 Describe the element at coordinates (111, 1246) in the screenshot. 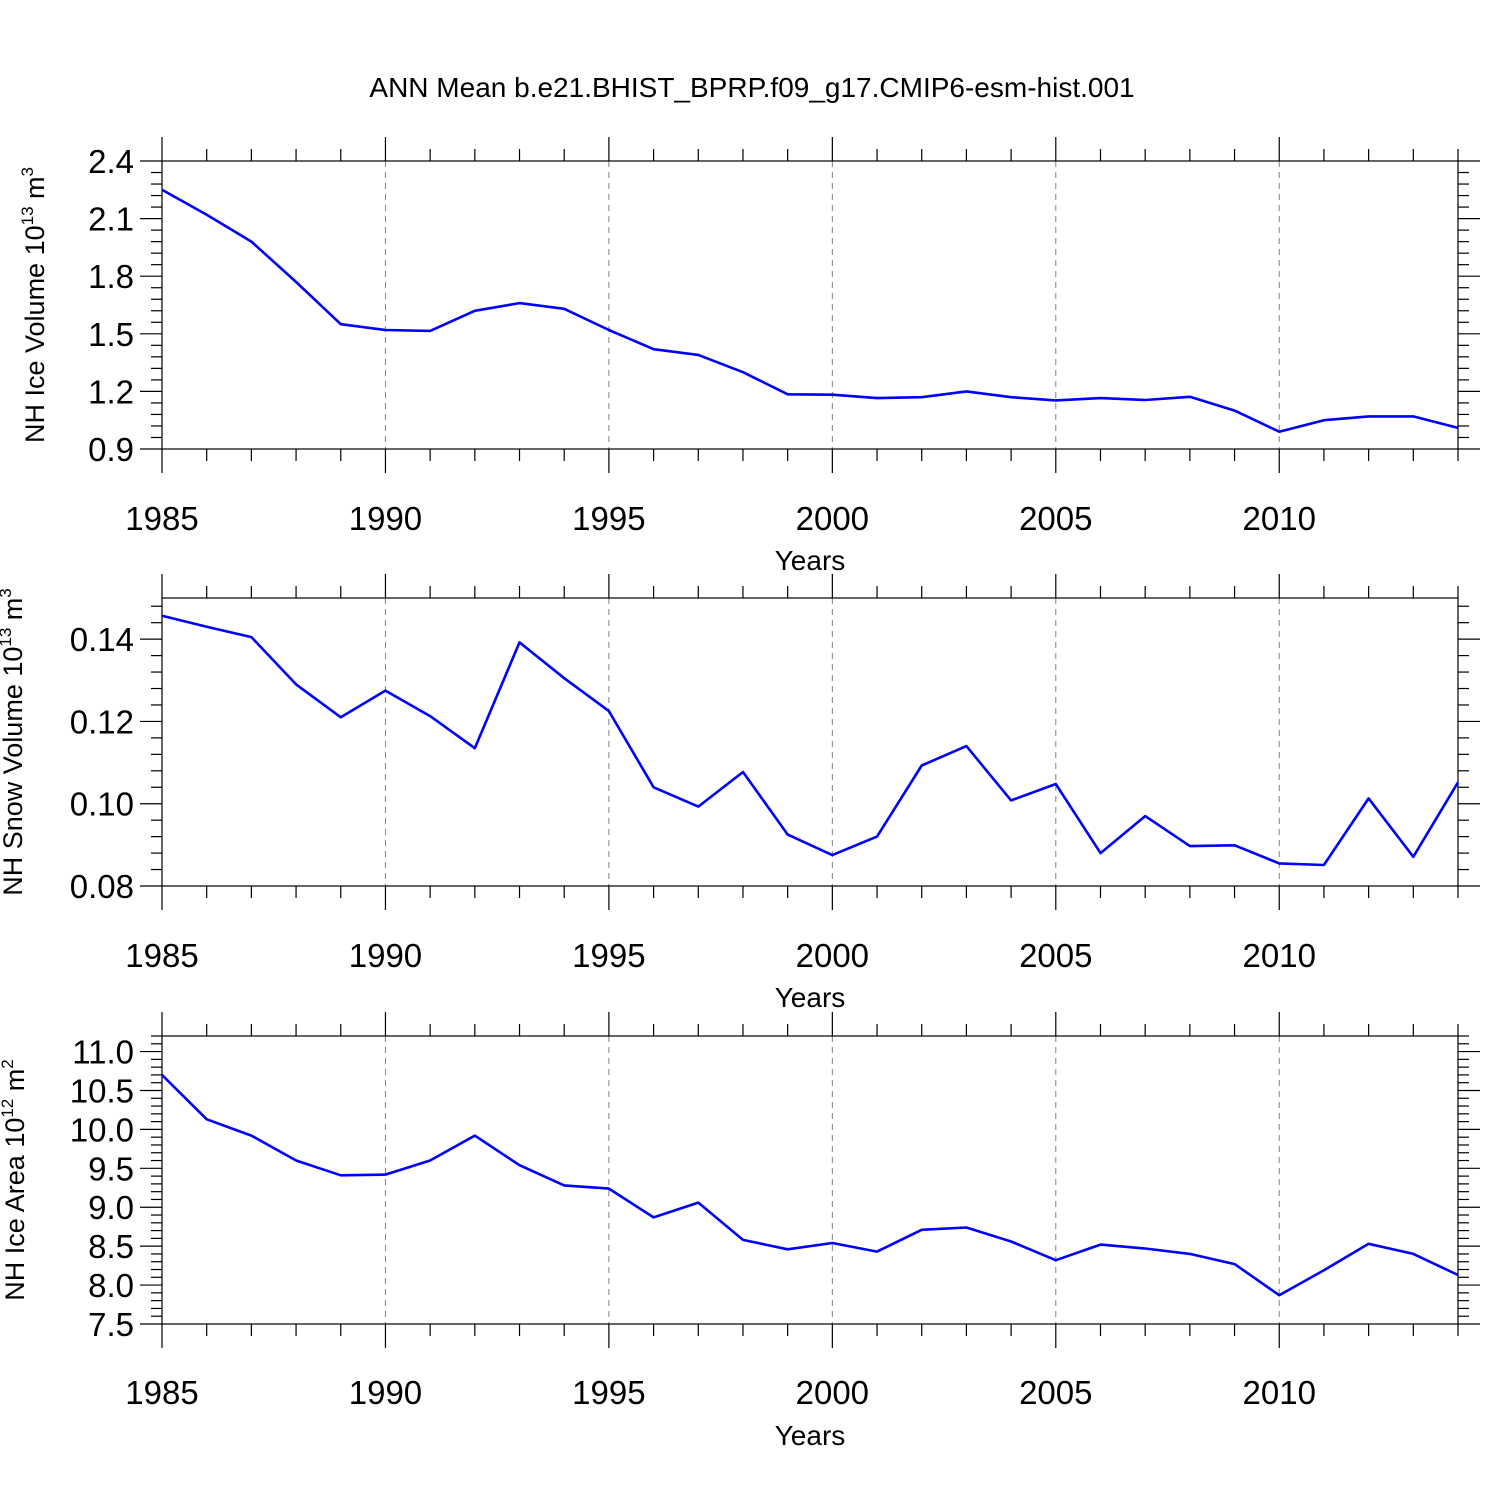

I see `y-tick-label: 8.5` at that location.